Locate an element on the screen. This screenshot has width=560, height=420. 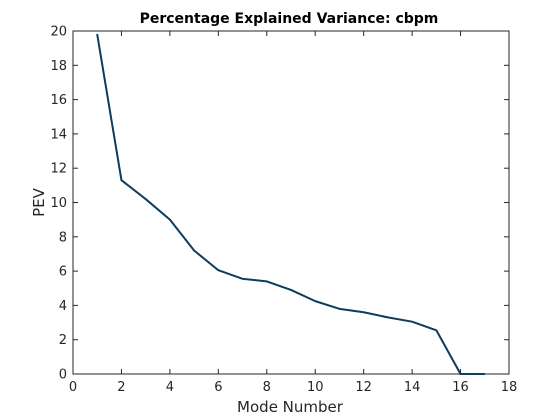
x-tick-label: 6 is located at coordinates (218, 387).